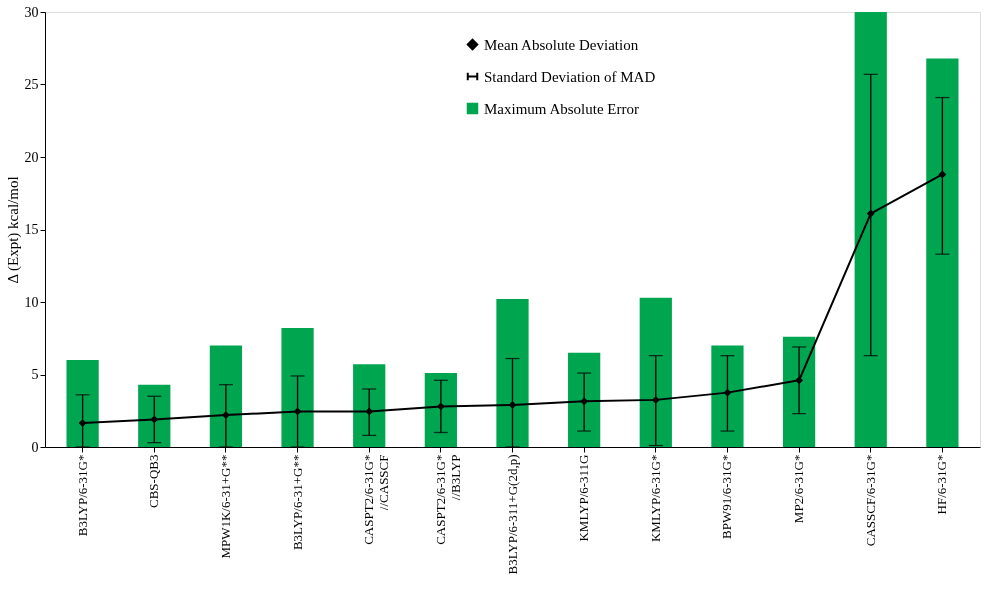 This screenshot has height=610, width=1008. What do you see at coordinates (31, 302) in the screenshot?
I see `y-tick-label: 10` at bounding box center [31, 302].